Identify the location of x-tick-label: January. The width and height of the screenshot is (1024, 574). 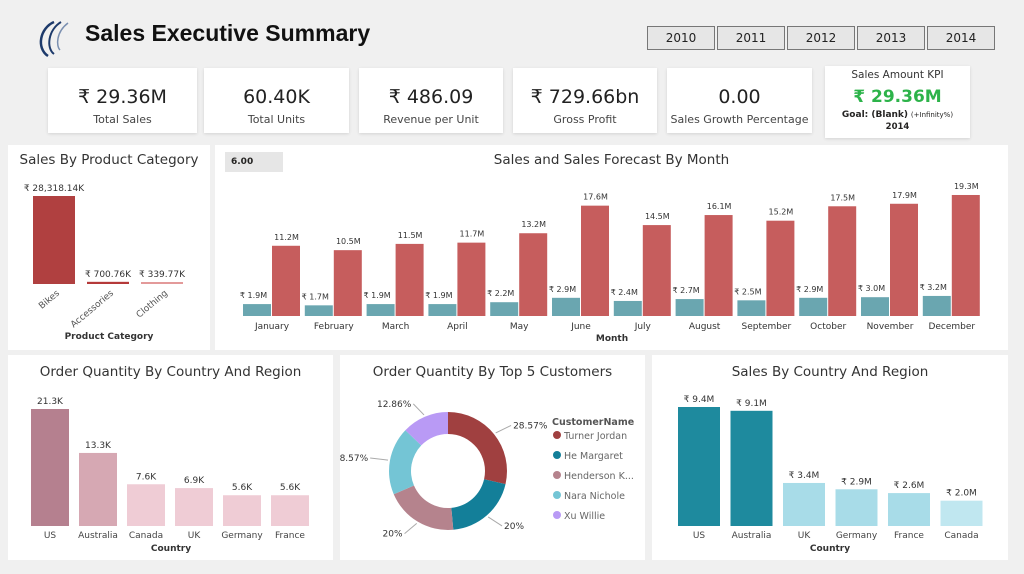
(272, 327).